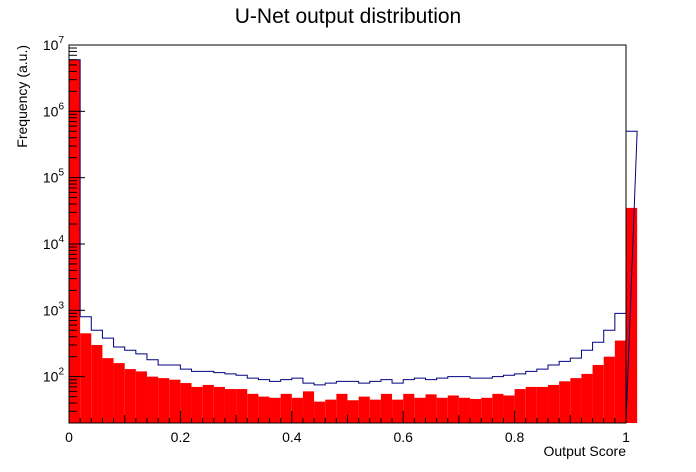  What do you see at coordinates (69, 437) in the screenshot?
I see `x-tick-label: 0` at bounding box center [69, 437].